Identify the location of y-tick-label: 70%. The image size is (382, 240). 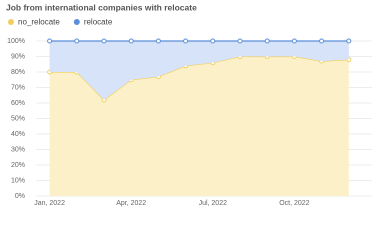
(18, 87).